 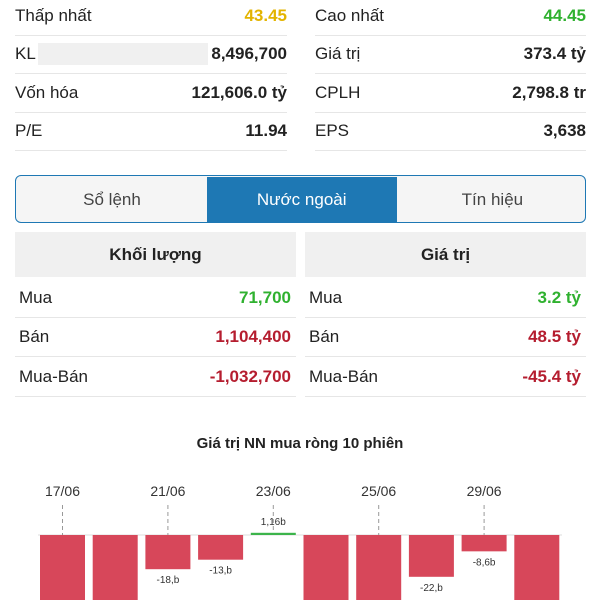 I want to click on x-tick-label: 21/06, so click(x=167, y=491).